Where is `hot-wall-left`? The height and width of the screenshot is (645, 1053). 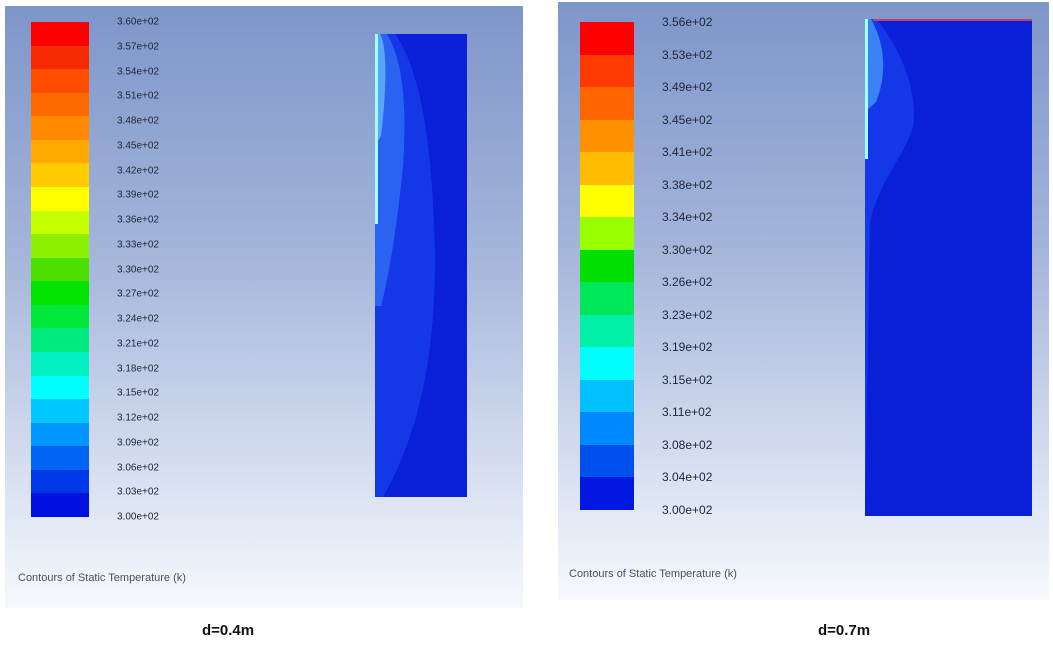
hot-wall-left is located at coordinates (376, 129).